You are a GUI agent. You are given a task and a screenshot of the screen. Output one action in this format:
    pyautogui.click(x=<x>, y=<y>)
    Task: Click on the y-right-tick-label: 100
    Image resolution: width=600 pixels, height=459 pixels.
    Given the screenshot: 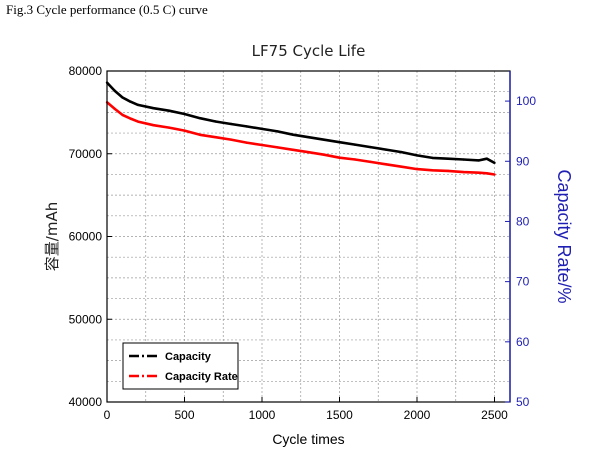 What is the action you would take?
    pyautogui.click(x=526, y=101)
    